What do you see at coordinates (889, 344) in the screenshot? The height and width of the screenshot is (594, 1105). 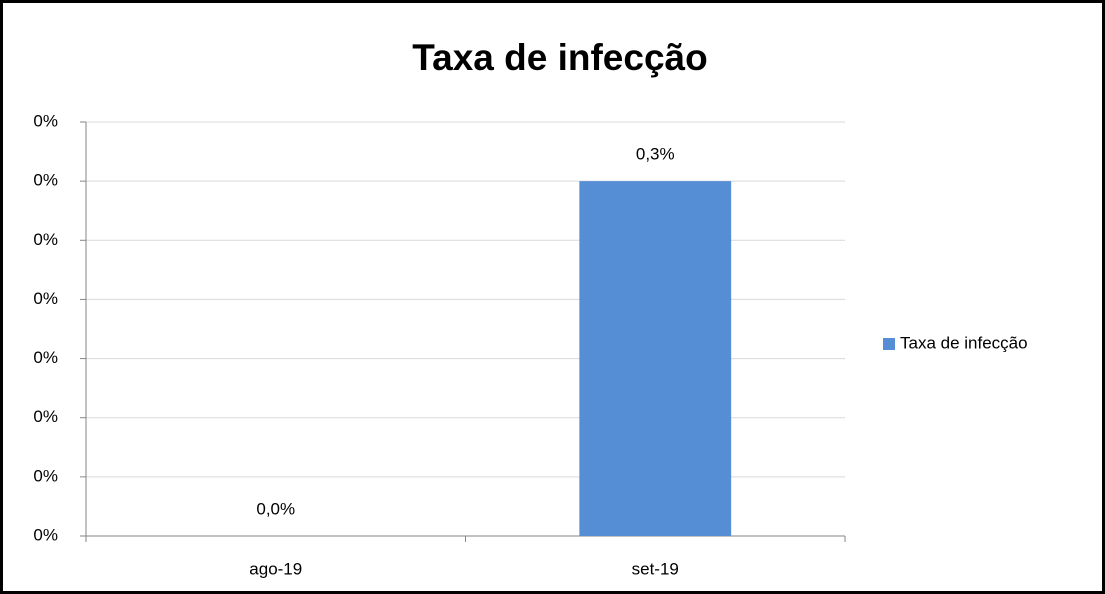 I see `legend-swatch` at bounding box center [889, 344].